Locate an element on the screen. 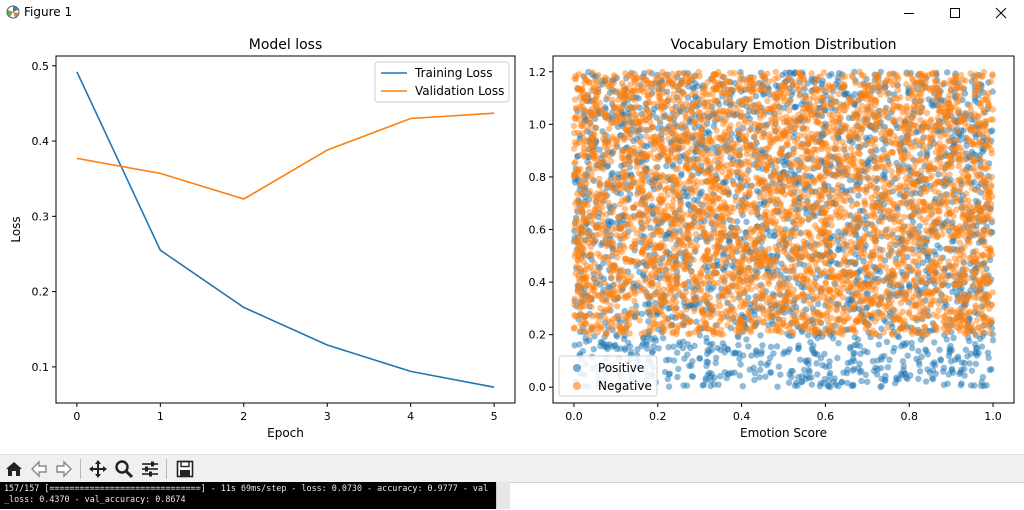  x-tick-label: 1 is located at coordinates (160, 416).